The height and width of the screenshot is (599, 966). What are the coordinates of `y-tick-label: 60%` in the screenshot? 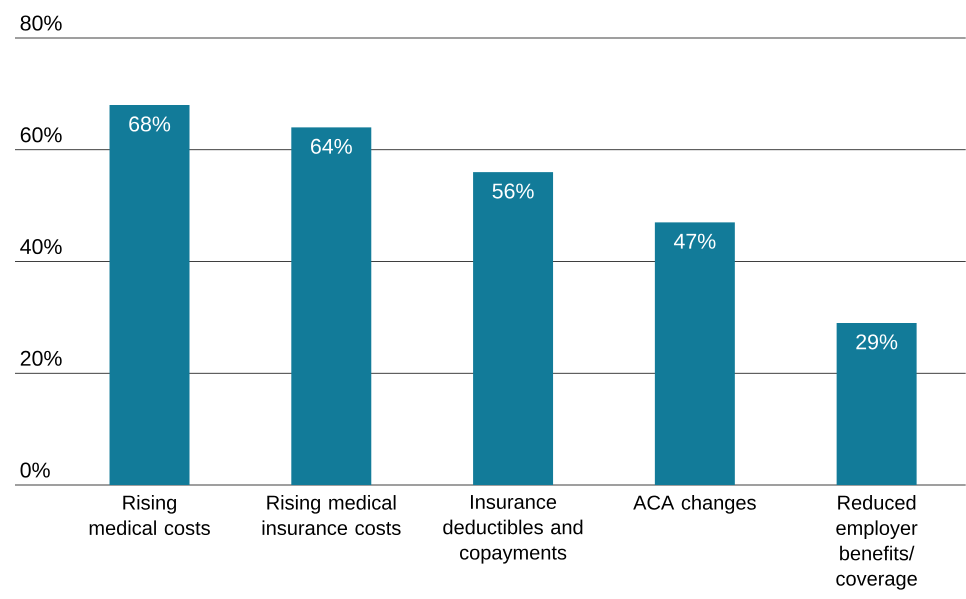 It's located at (41, 134).